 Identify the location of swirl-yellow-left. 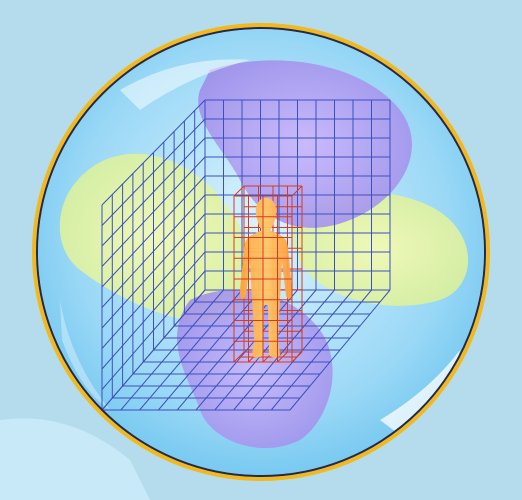
(154, 237).